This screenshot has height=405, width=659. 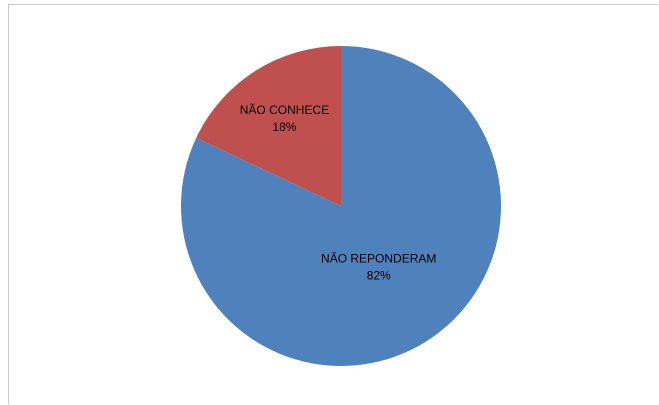 I want to click on slice-label-name: NÃO CONHECE, so click(x=284, y=110).